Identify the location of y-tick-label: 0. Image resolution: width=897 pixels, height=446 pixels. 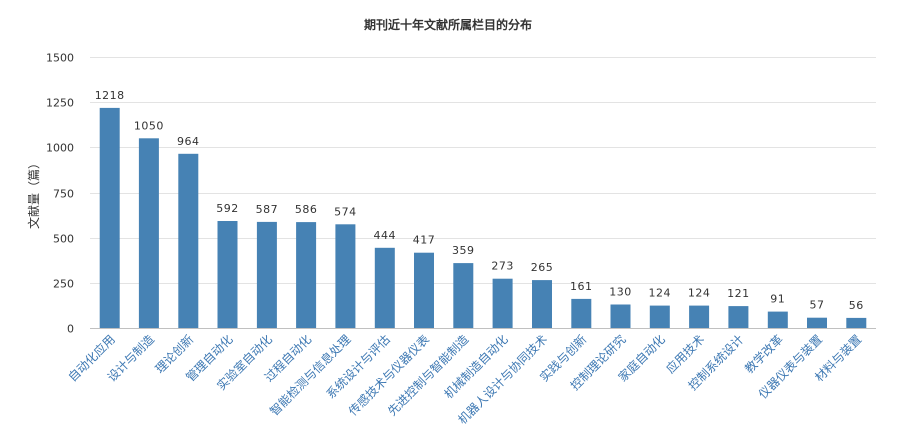
(70, 329).